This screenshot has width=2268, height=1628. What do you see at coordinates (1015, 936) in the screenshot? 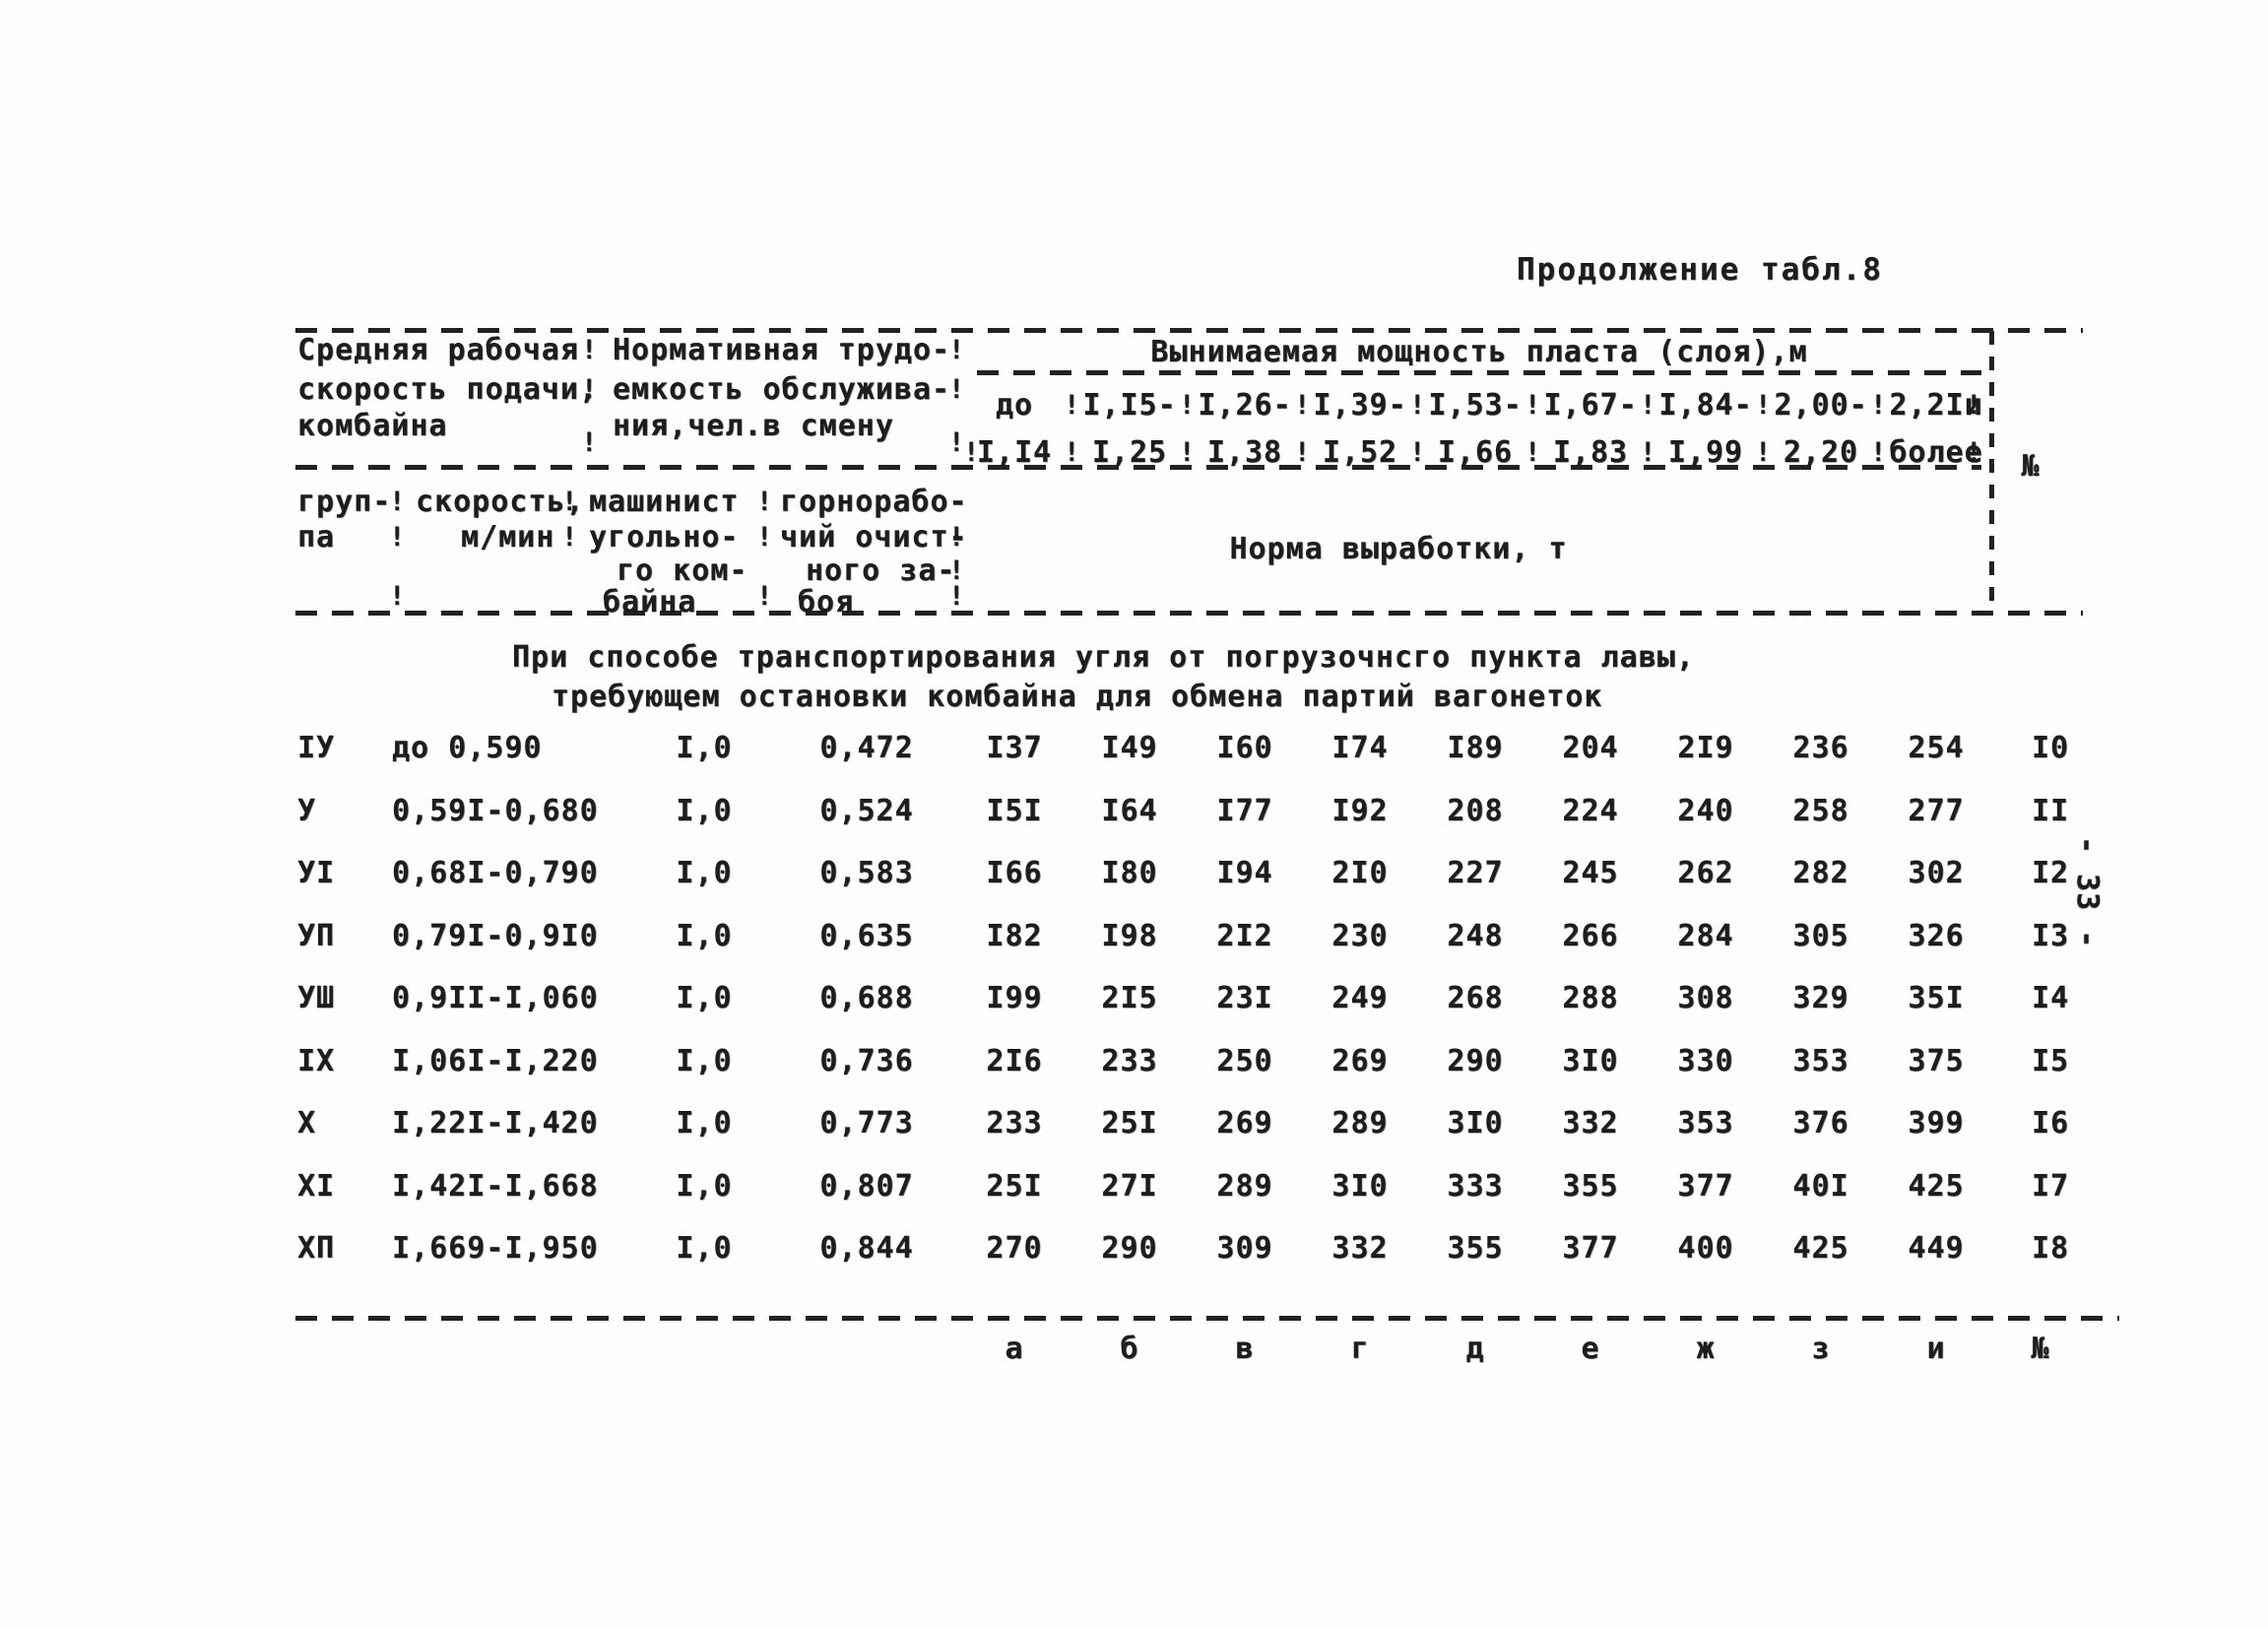
I see `cell-output-norm: I82` at bounding box center [1015, 936].